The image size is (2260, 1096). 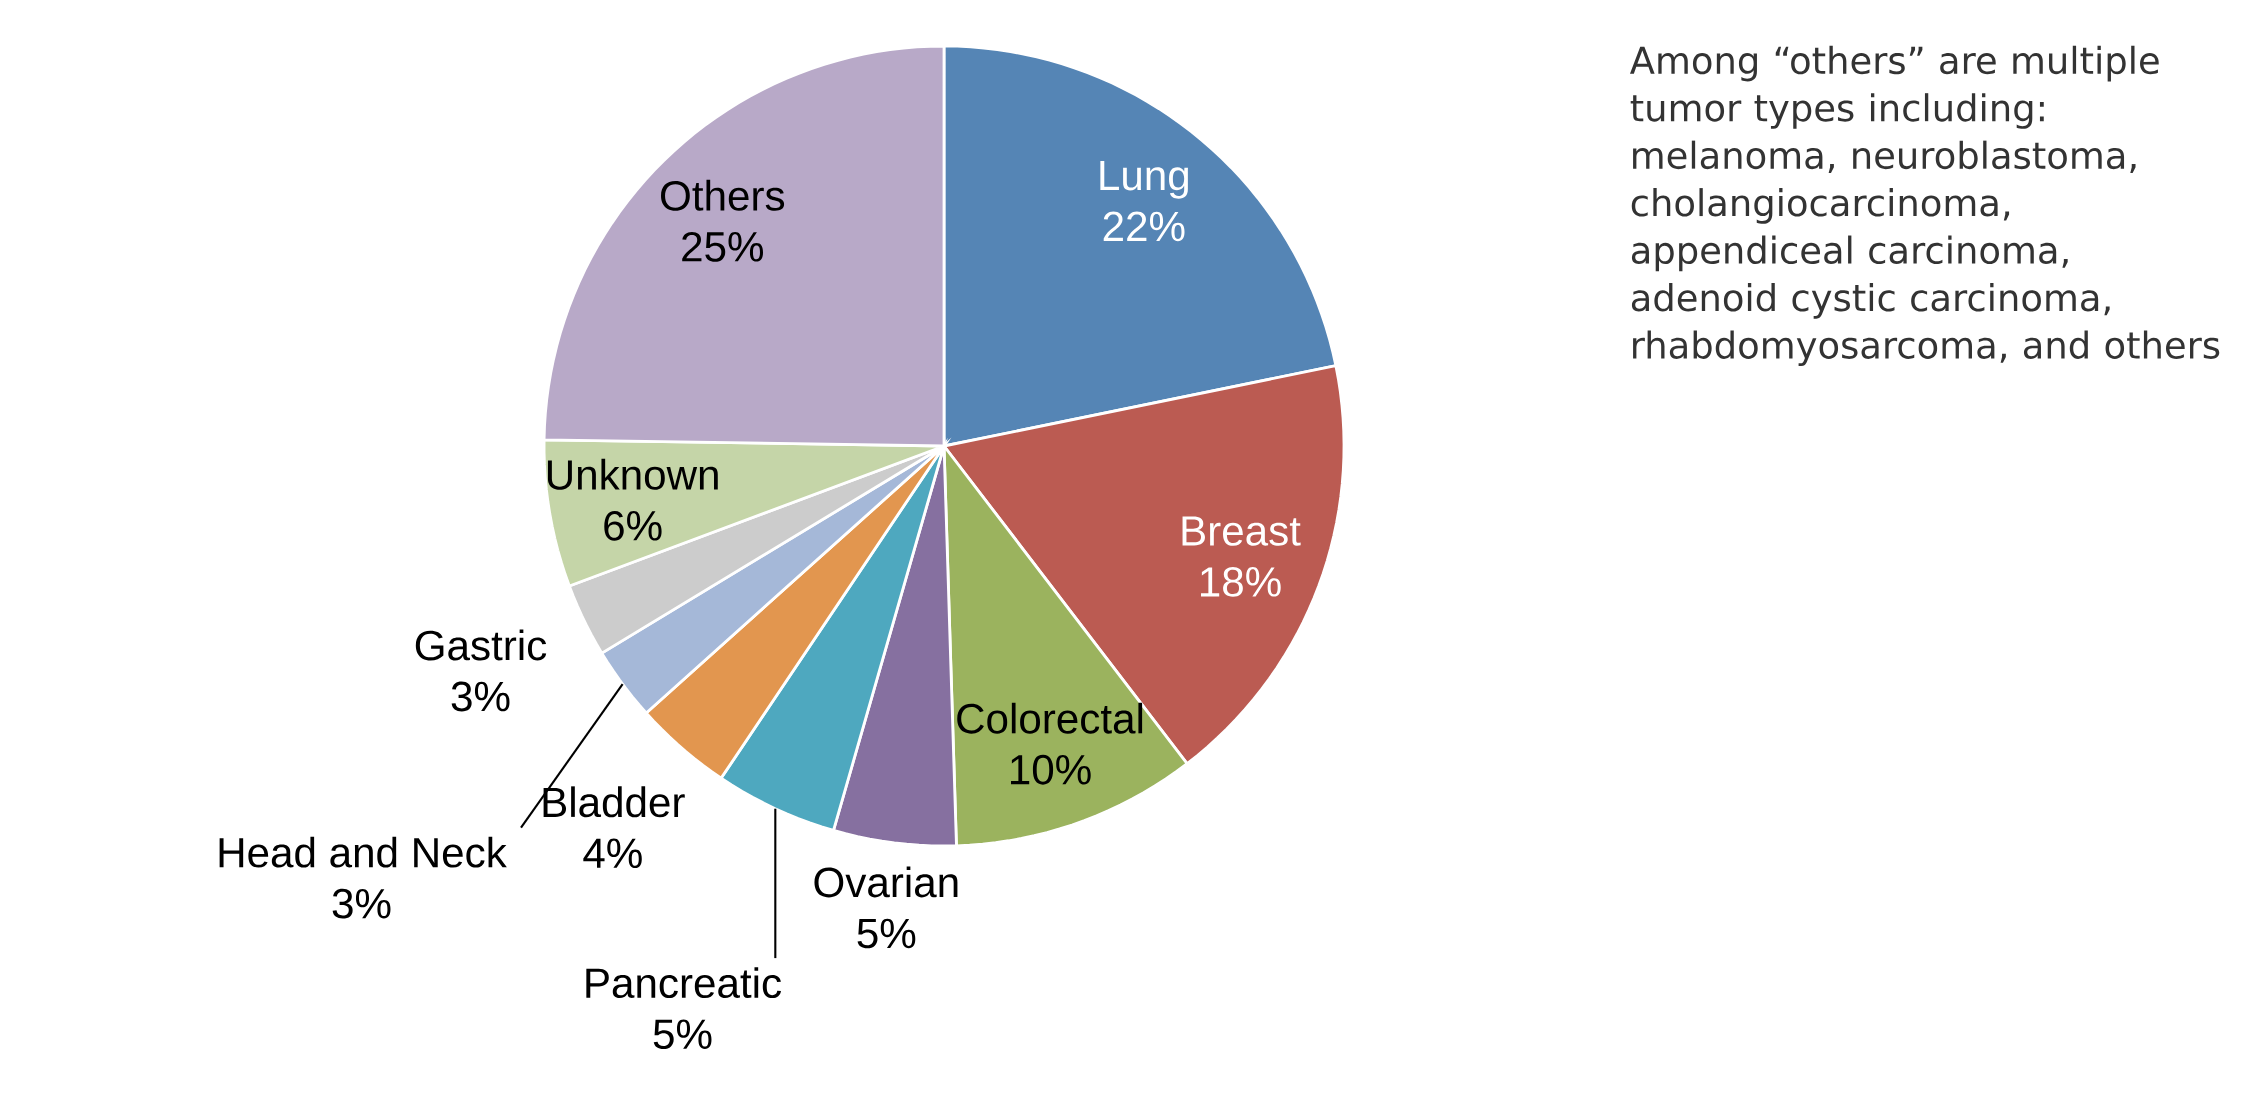 I want to click on data-label: 18%, so click(x=1241, y=581).